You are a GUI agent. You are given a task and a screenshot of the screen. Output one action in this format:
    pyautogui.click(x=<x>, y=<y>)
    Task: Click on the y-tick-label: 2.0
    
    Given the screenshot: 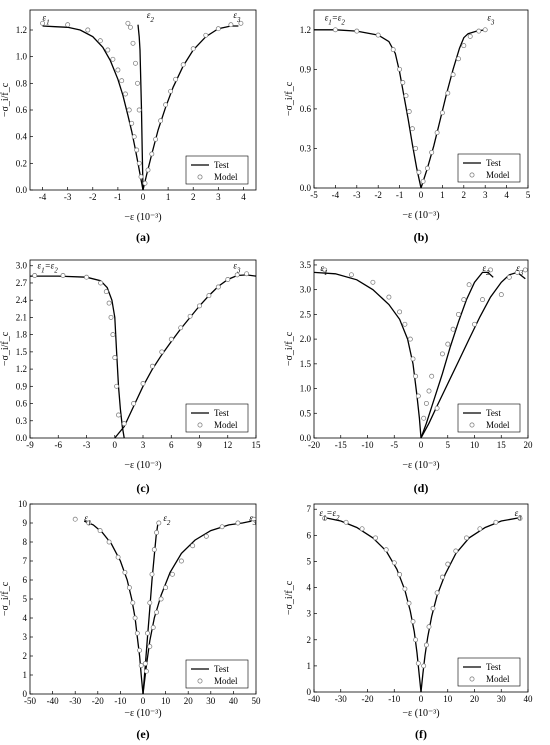 What is the action you would take?
    pyautogui.click(x=306, y=339)
    